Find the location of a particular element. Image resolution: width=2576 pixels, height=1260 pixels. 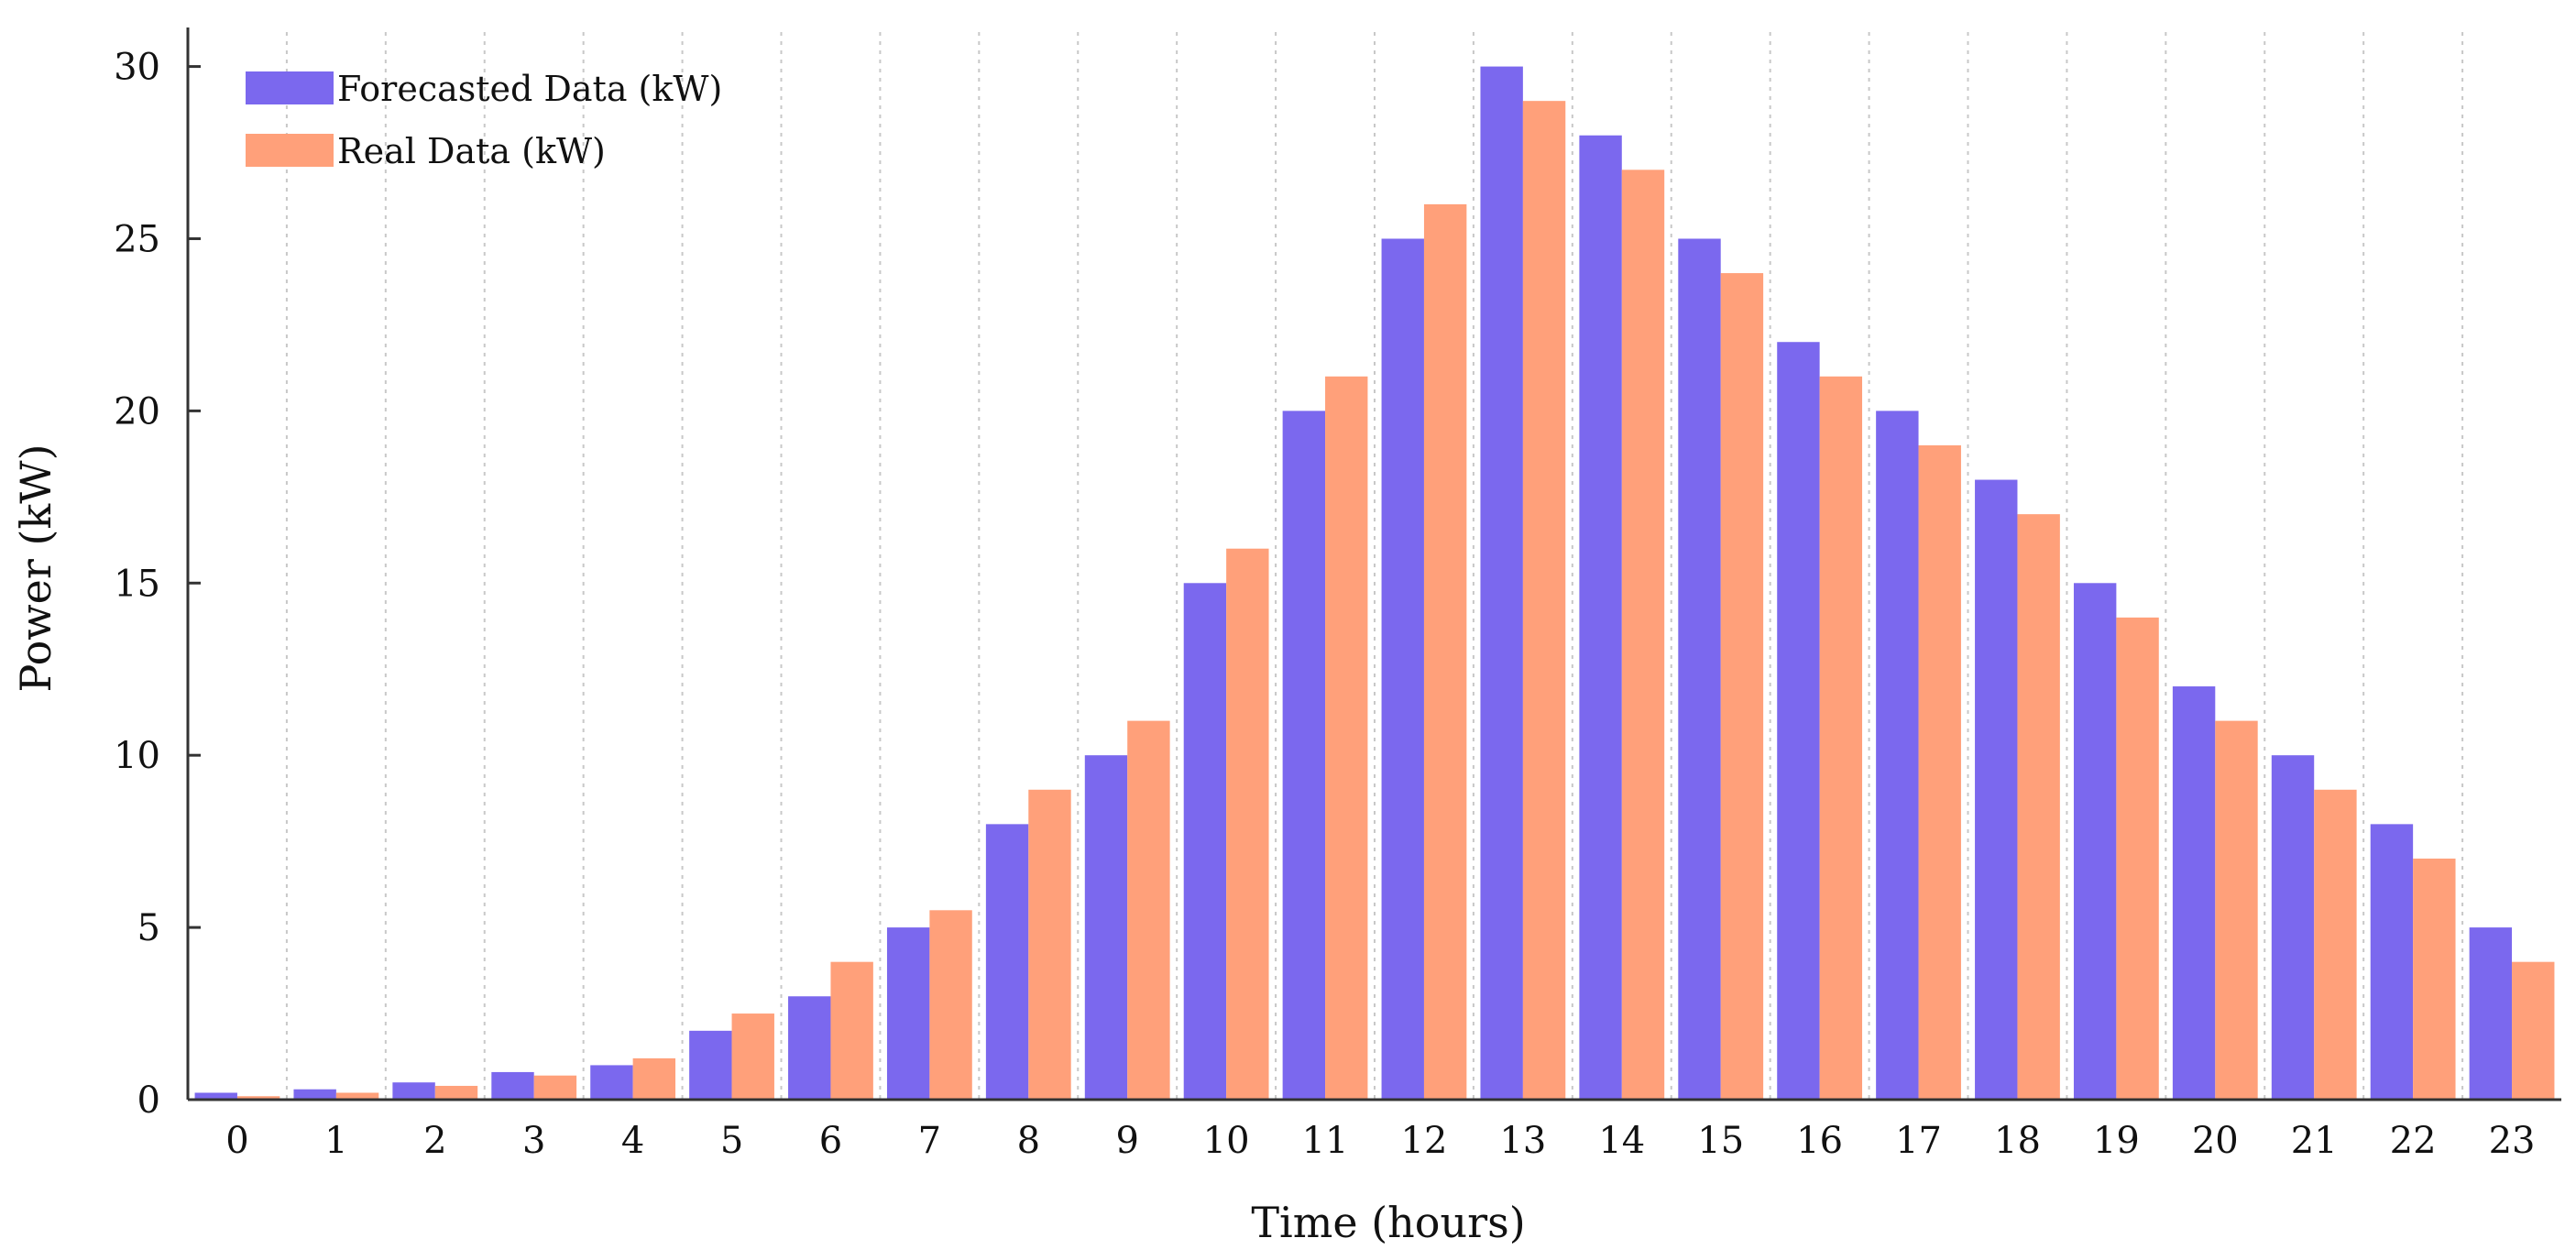

x-tick-label-4: 4 is located at coordinates (632, 1141).